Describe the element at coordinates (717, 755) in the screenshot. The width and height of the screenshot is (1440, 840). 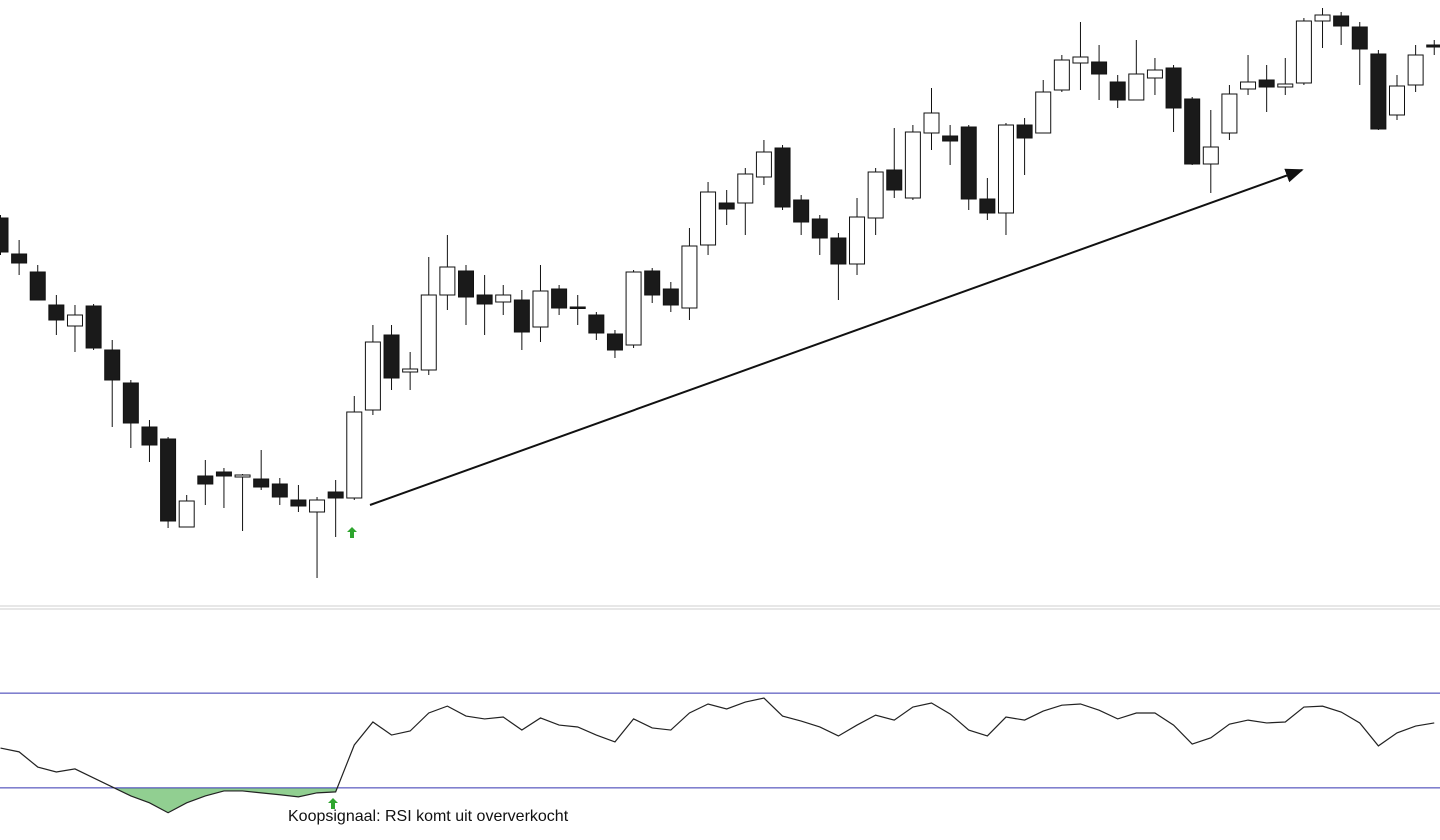
I see `rsi-line` at that location.